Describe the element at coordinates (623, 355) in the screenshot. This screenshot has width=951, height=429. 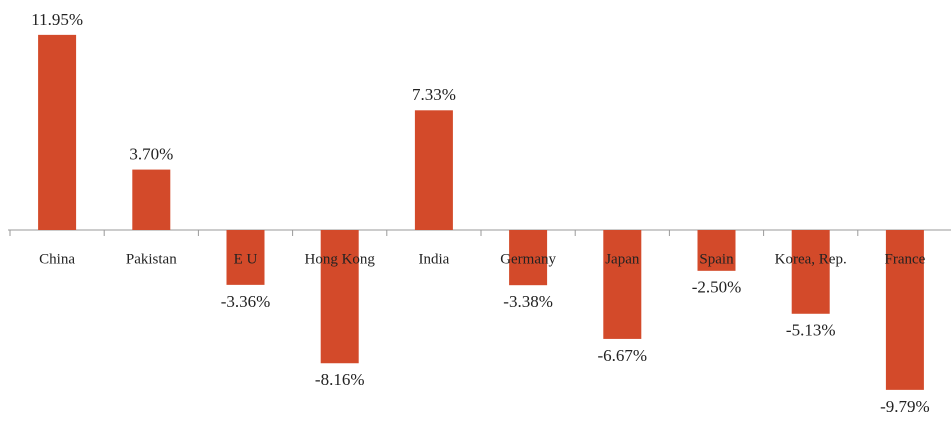
I see `data-label: -6.67%` at that location.